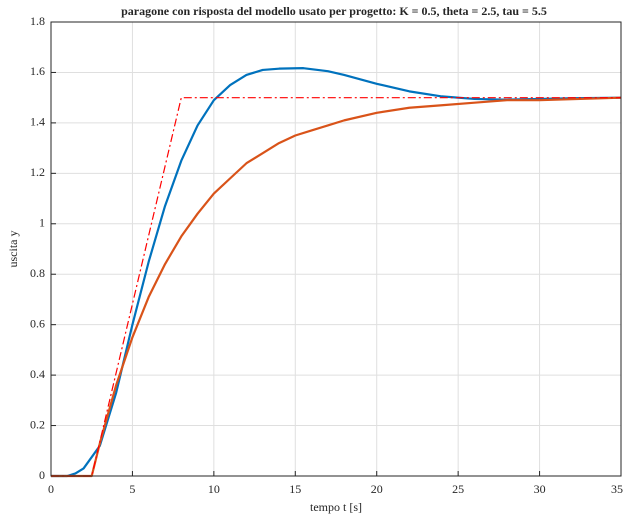 Image resolution: width=624 pixels, height=519 pixels. Describe the element at coordinates (37, 323) in the screenshot. I see `y-tick-label: 0.6` at that location.